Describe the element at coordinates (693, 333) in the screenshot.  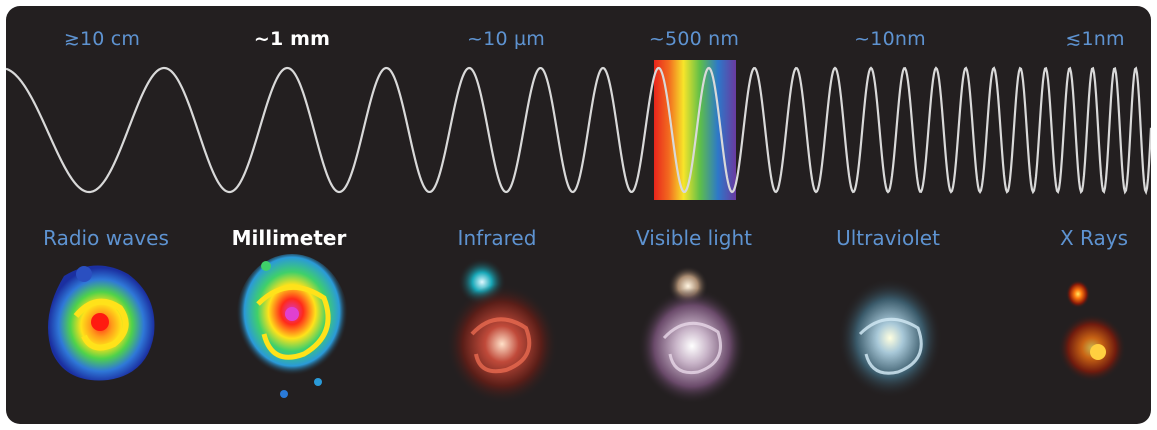
I see `galaxy-visible-image` at that location.